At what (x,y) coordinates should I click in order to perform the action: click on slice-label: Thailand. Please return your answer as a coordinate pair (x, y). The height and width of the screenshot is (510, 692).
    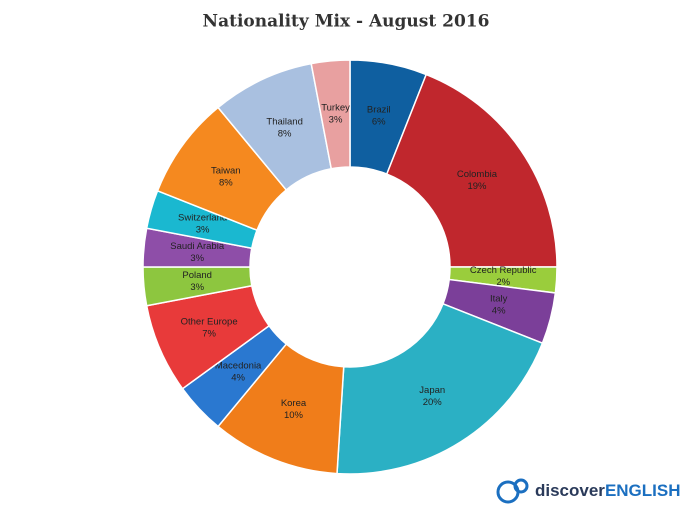
    Looking at the image, I should click on (284, 122).